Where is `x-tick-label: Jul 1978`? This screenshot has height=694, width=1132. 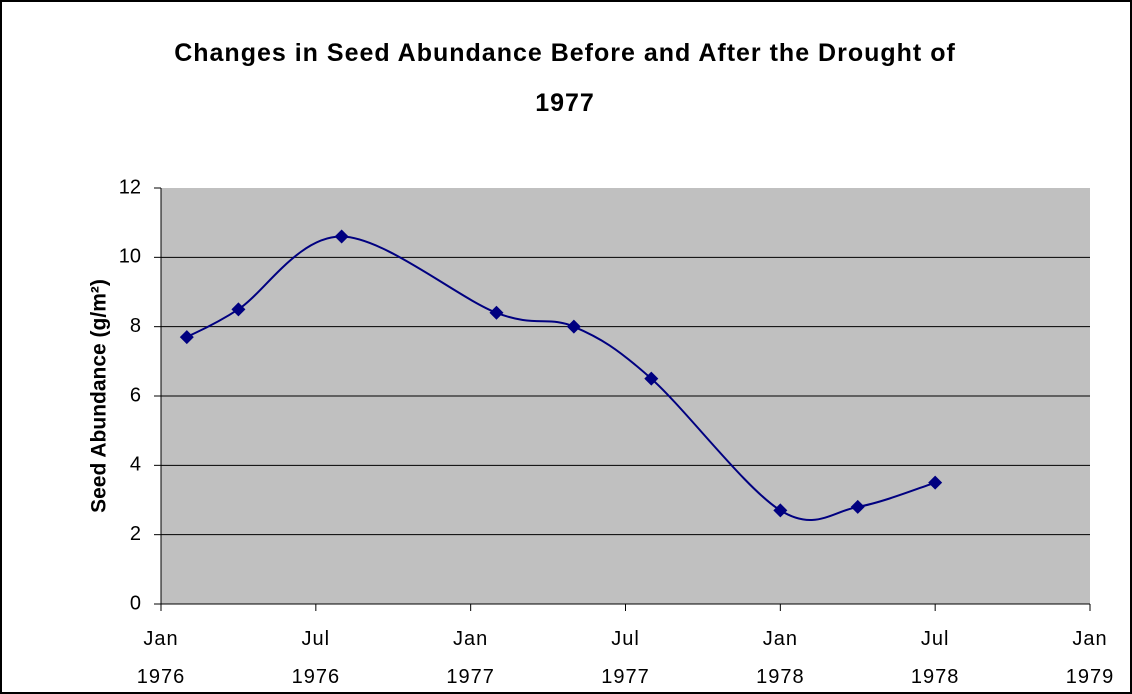 x-tick-label: Jul 1978 is located at coordinates (935, 658).